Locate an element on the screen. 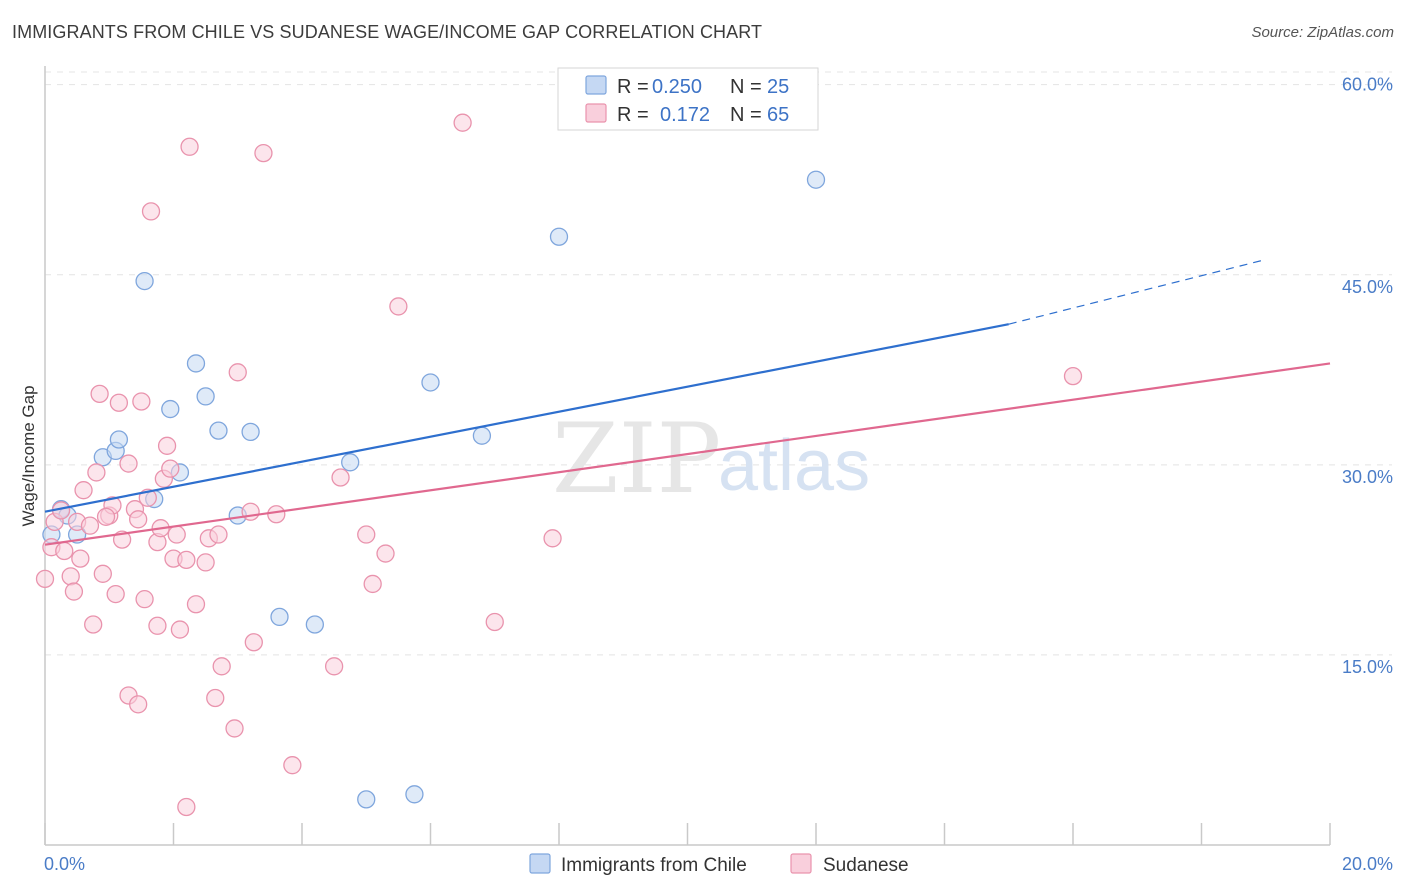  legend-r-label-chile: R = is located at coordinates (633, 87).